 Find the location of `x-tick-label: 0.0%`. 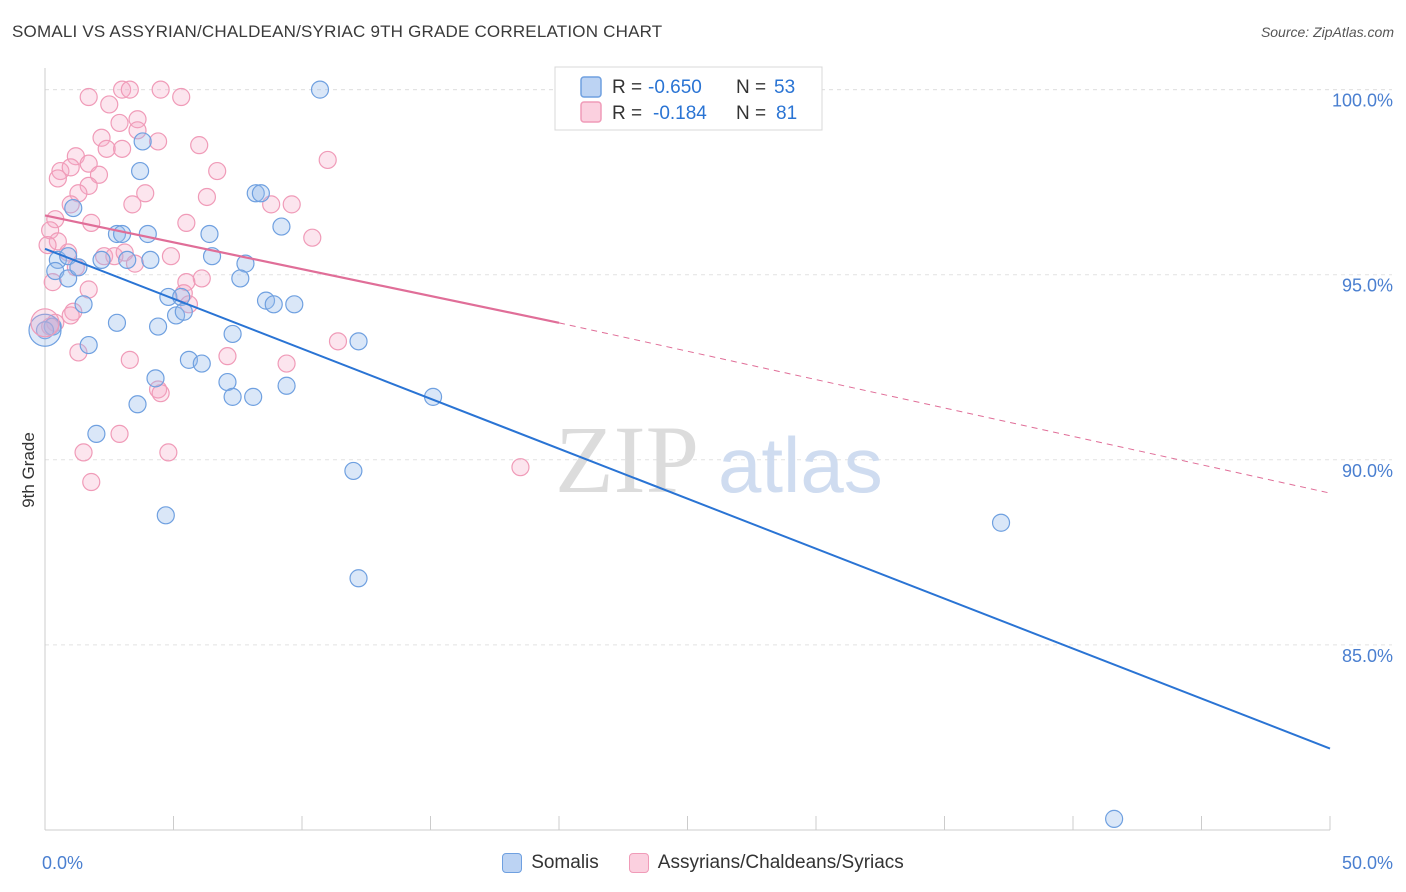

x-tick-label: 0.0% is located at coordinates (62, 863).